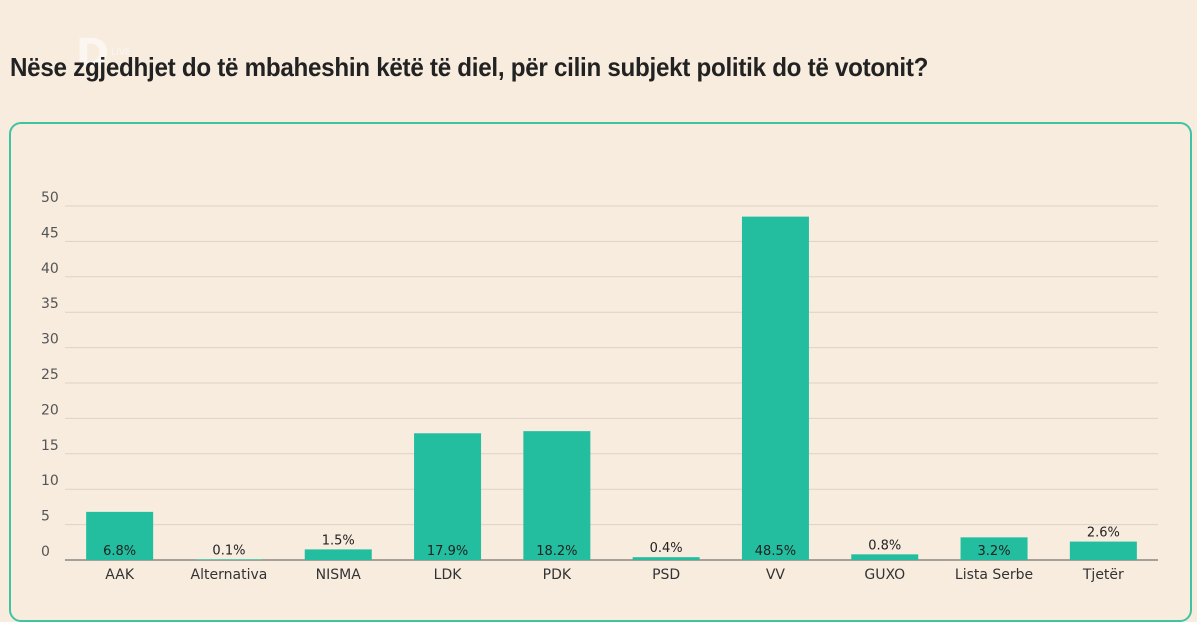 Image resolution: width=1197 pixels, height=622 pixels. Describe the element at coordinates (1103, 533) in the screenshot. I see `data-label: 2.6%` at that location.